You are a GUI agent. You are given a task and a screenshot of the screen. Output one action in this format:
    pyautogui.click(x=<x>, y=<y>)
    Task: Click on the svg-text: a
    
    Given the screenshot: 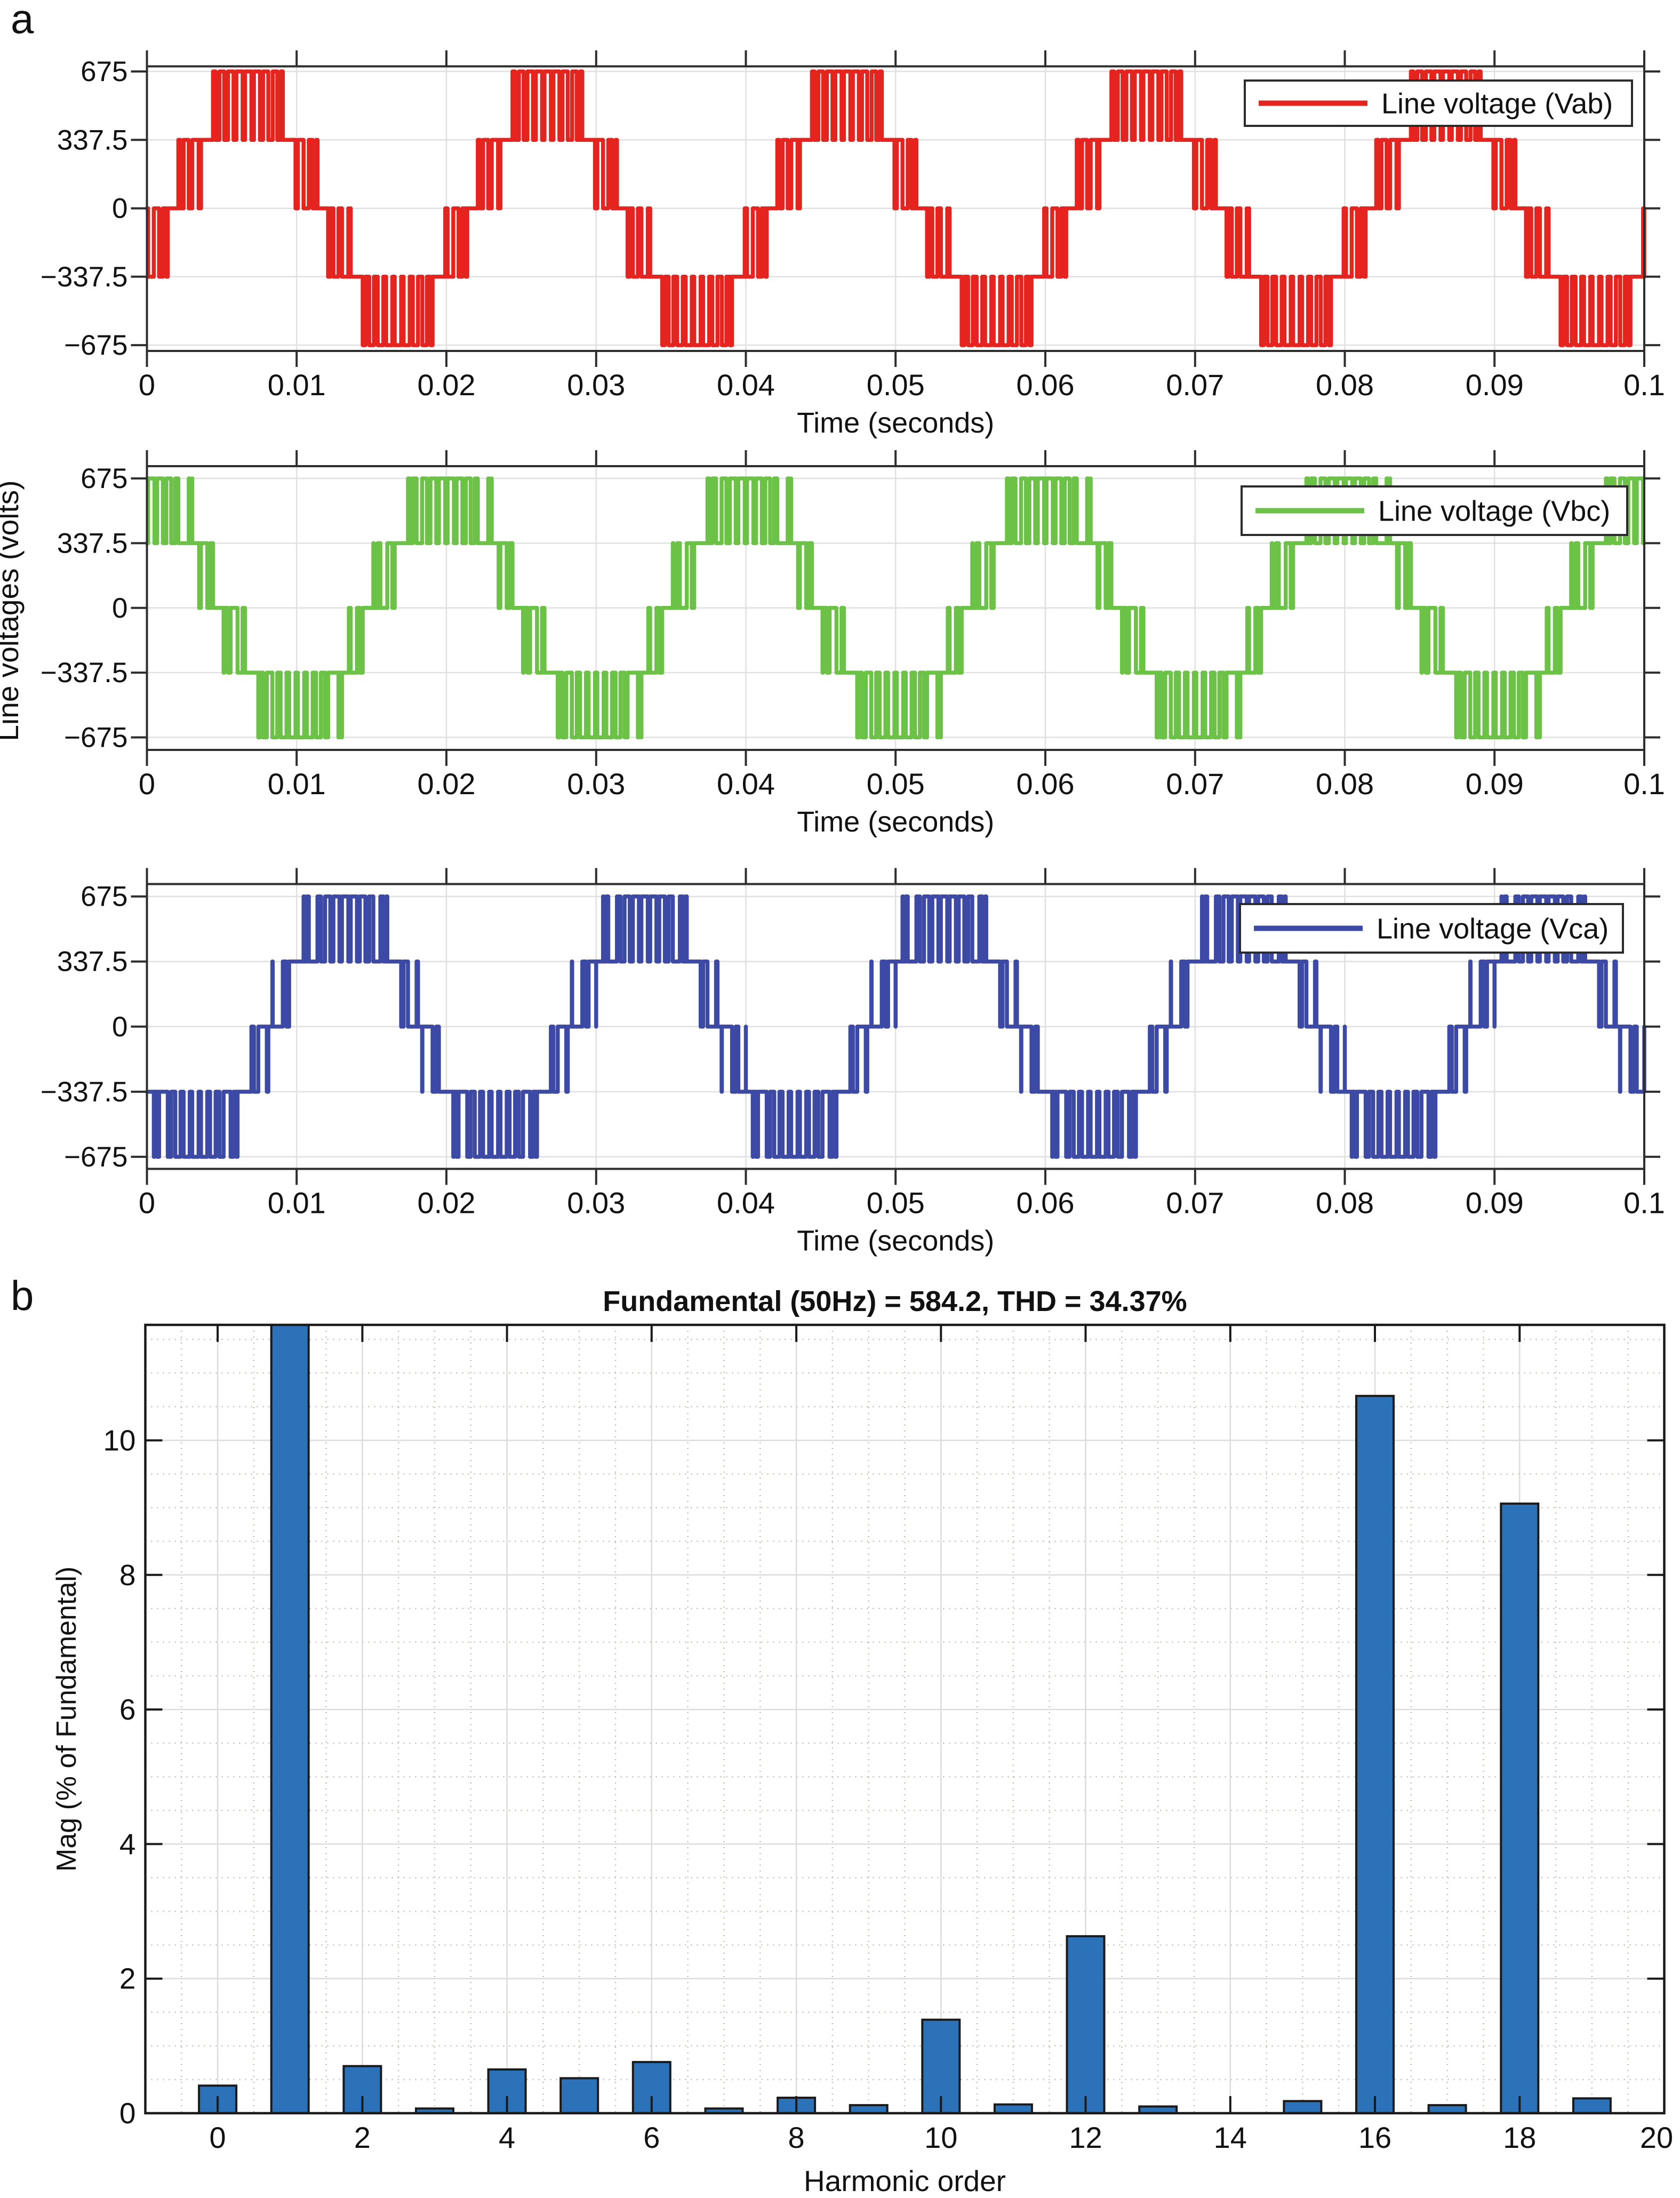 What is the action you would take?
    pyautogui.click(x=22, y=21)
    